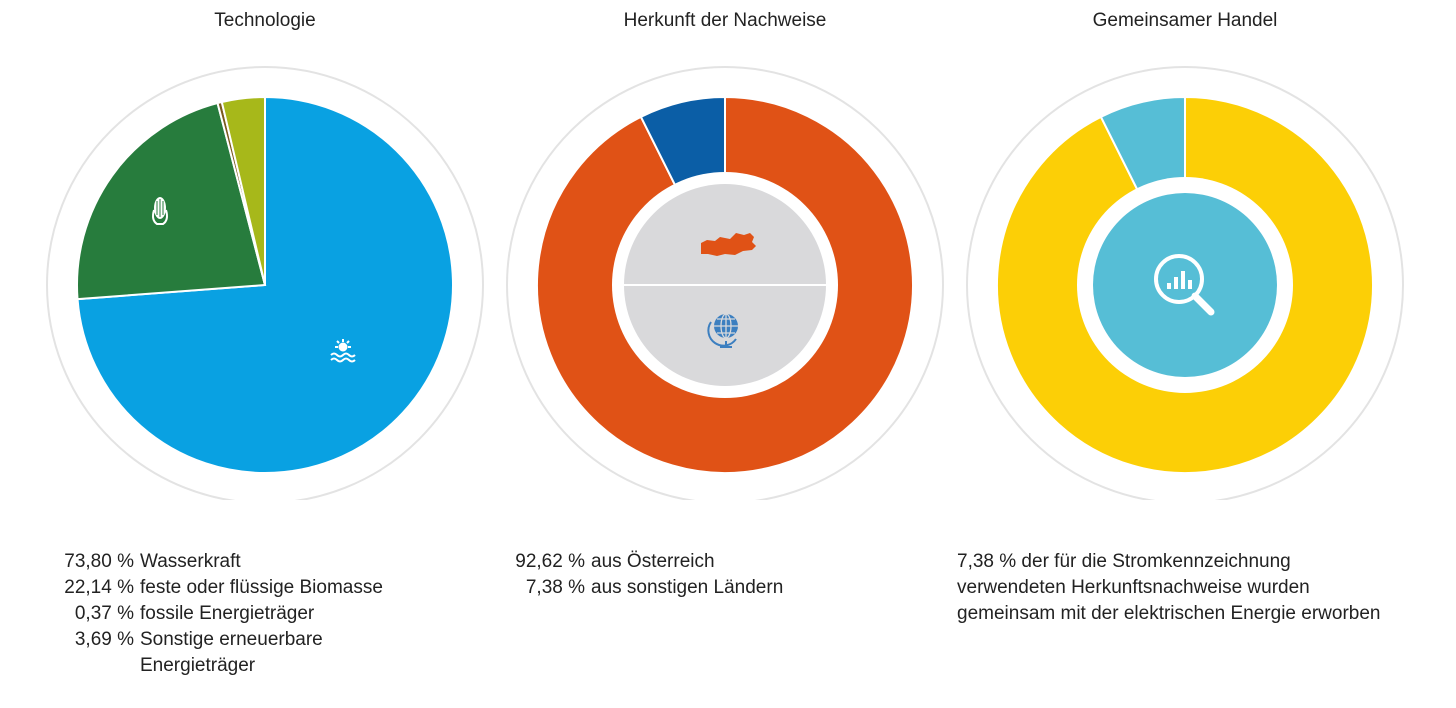  Describe the element at coordinates (728, 244) in the screenshot. I see `austria-map-icon` at that location.